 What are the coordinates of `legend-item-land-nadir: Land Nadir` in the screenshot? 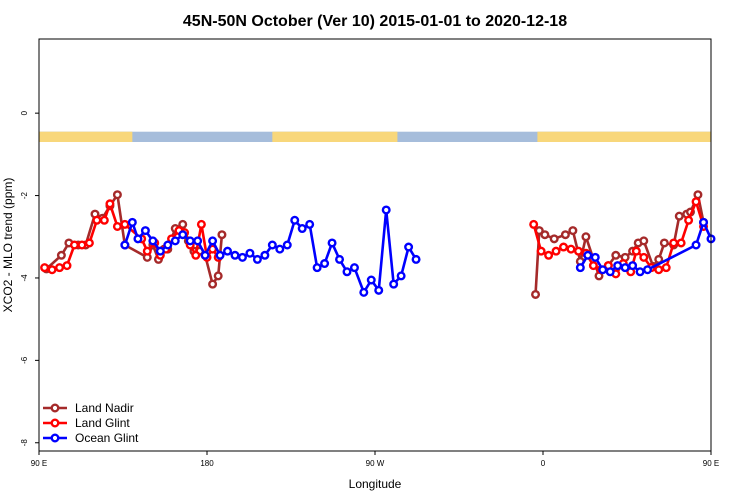 It's located at (88, 408).